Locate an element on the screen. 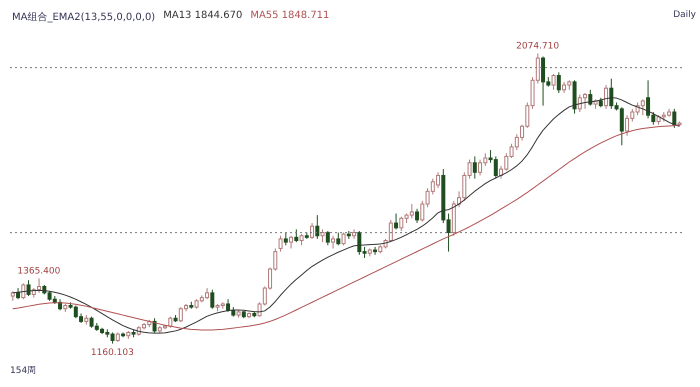 The height and width of the screenshot is (387, 700). chart-title: MA组合_EMA2(13,55,0,0,0,0) is located at coordinates (84, 17).